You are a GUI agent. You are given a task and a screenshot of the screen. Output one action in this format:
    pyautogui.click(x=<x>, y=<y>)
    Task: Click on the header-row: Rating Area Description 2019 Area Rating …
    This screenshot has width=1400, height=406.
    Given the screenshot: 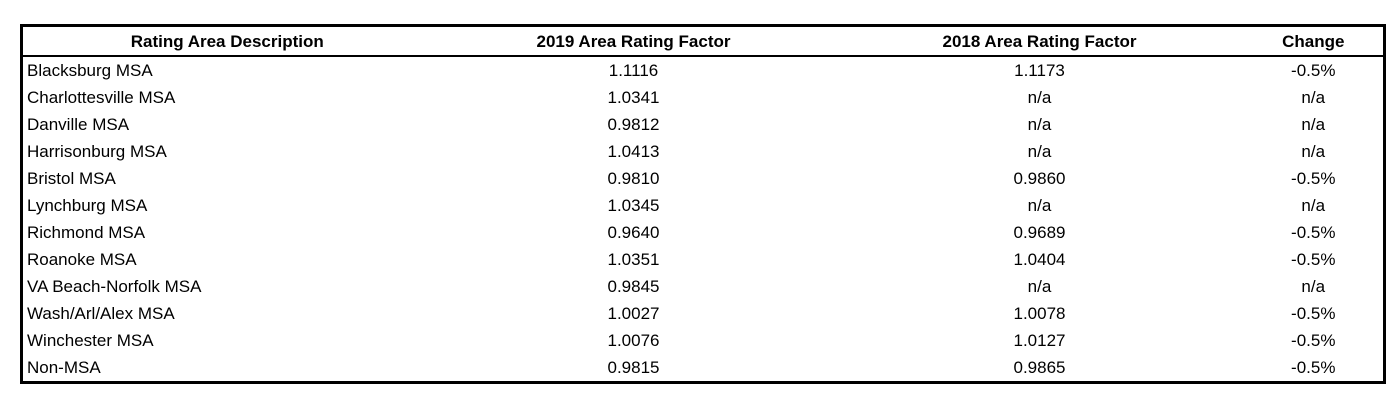 What is the action you would take?
    pyautogui.click(x=703, y=41)
    